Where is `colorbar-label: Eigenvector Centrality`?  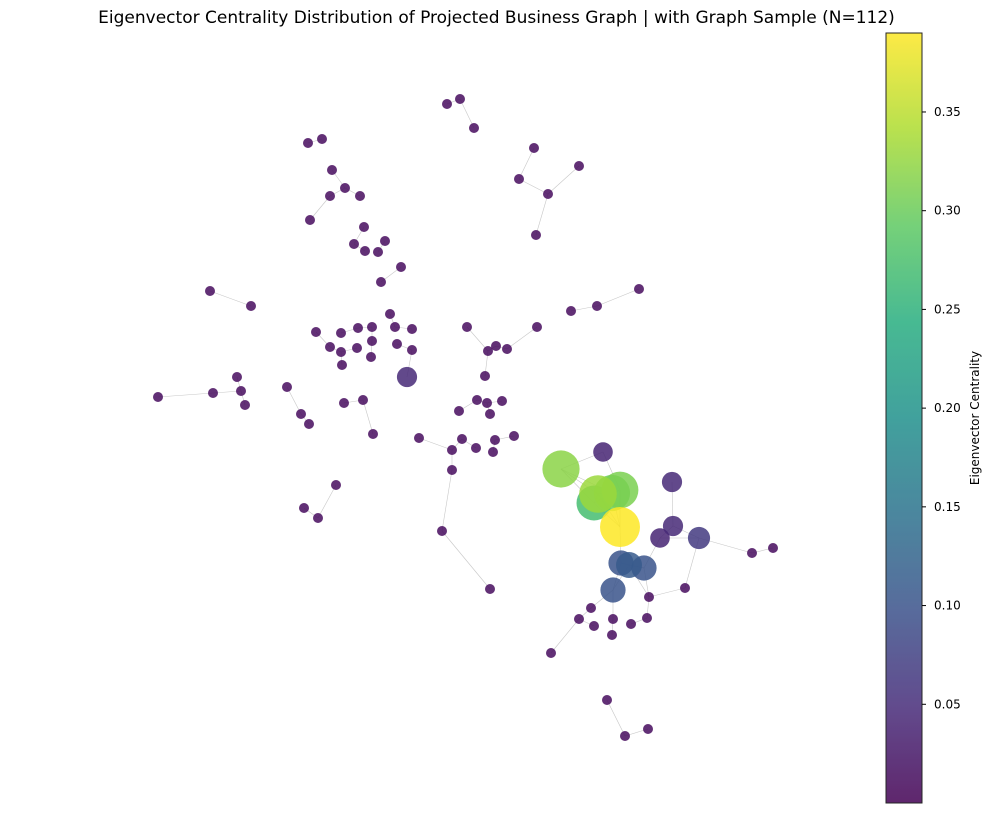 colorbar-label: Eigenvector Centrality is located at coordinates (975, 418).